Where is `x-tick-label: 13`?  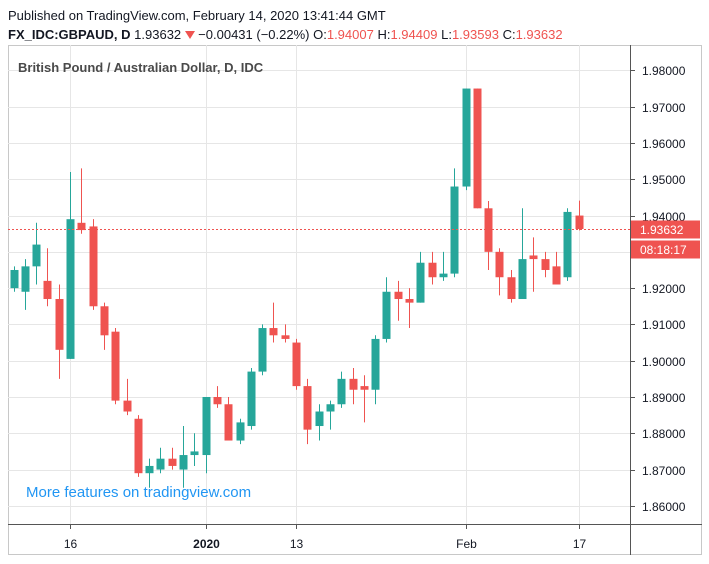
x-tick-label: 13 is located at coordinates (297, 544).